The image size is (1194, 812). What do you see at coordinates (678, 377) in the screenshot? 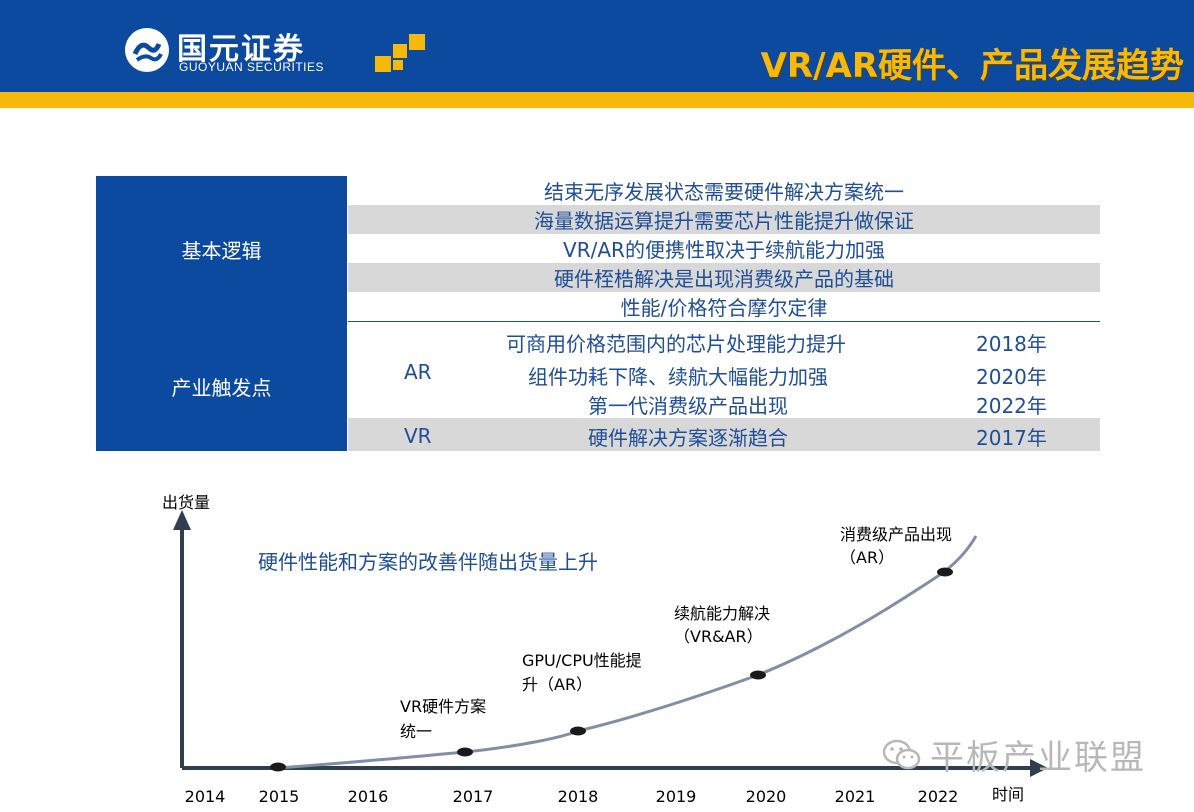
I see `ar-row-2-text: 组件功耗下降、续航大幅能力加强` at bounding box center [678, 377].